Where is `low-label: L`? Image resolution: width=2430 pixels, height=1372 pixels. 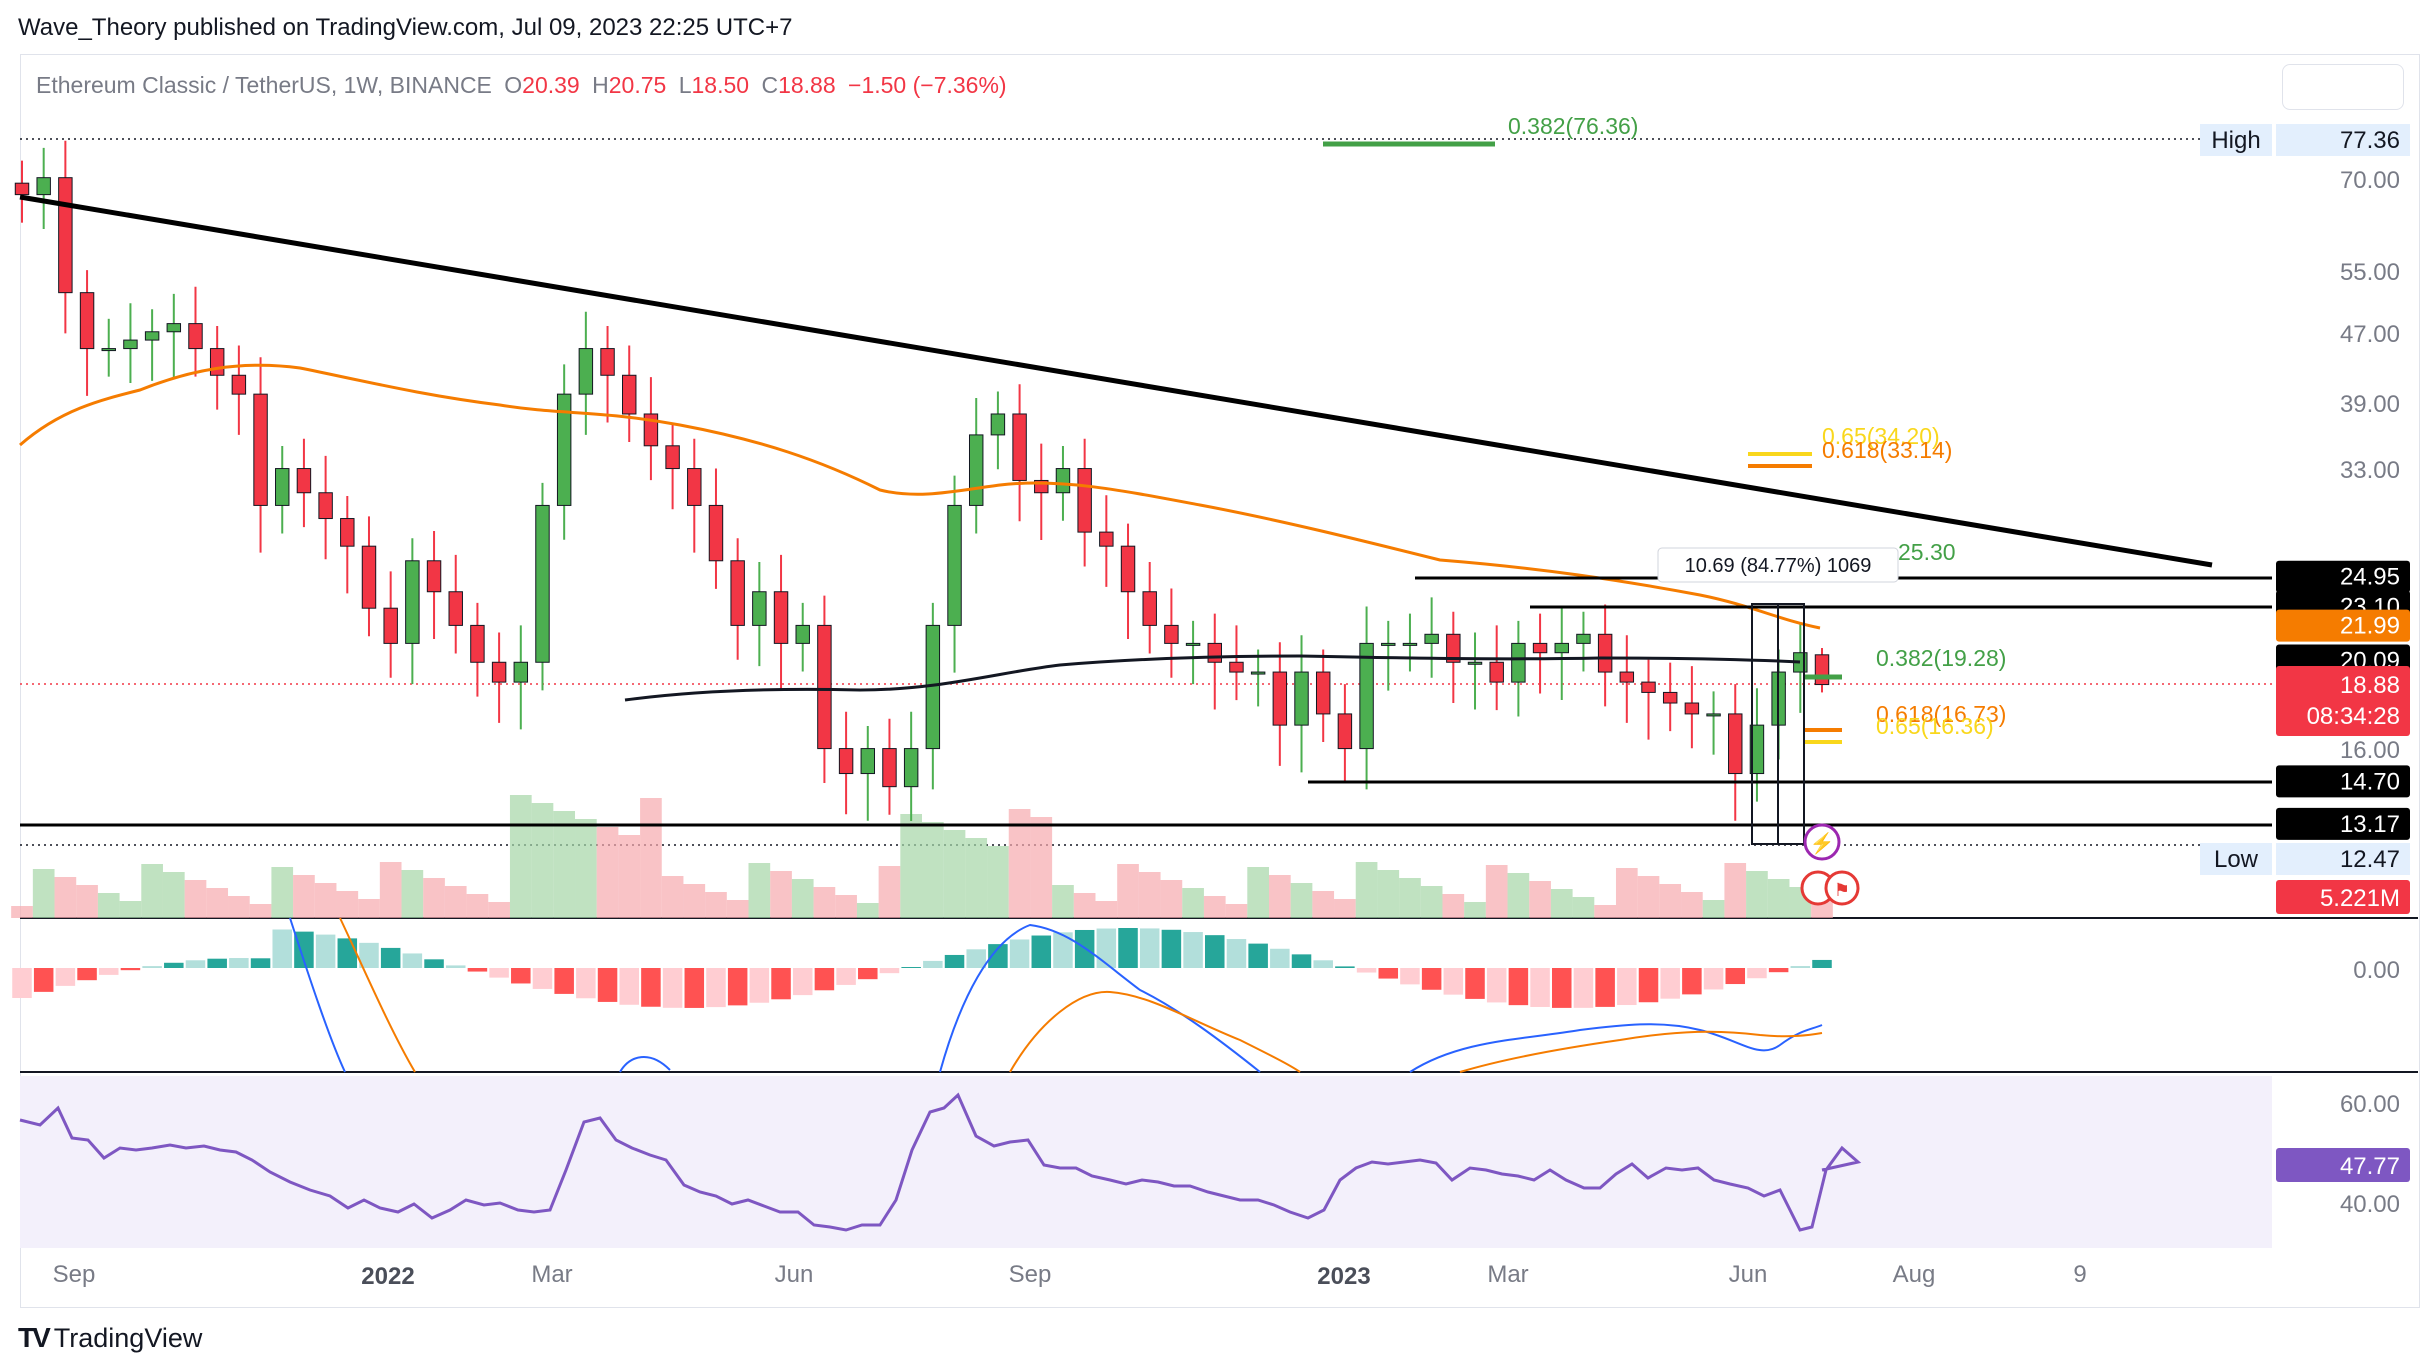
low-label: L is located at coordinates (685, 85).